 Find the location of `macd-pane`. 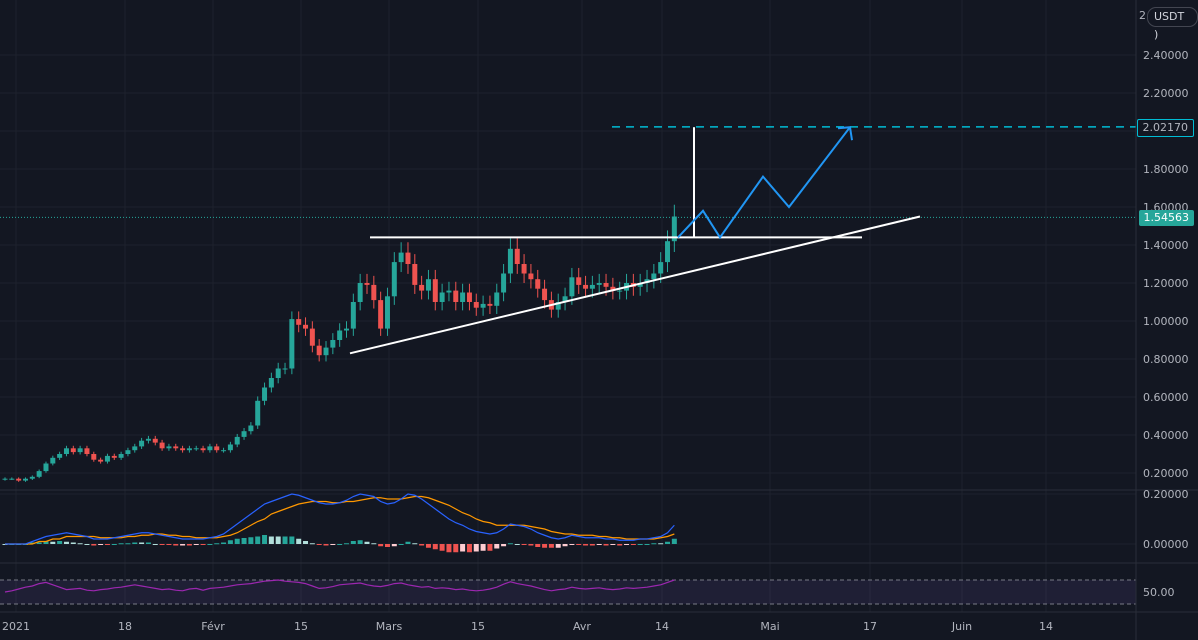

macd-pane is located at coordinates (339, 523).